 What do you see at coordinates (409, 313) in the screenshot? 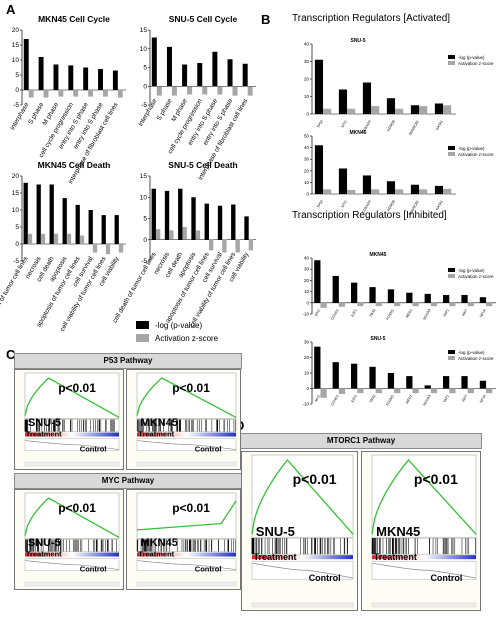
I see `category-label: MED1` at bounding box center [409, 313].